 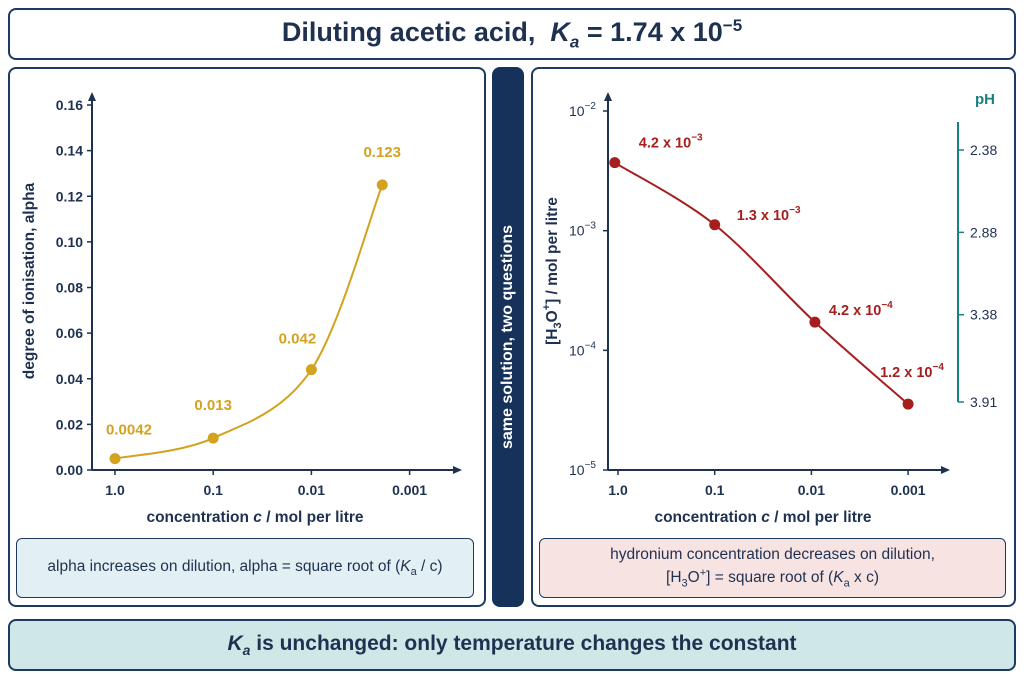 I want to click on y-tick-label: 0.16, so click(x=69, y=105).